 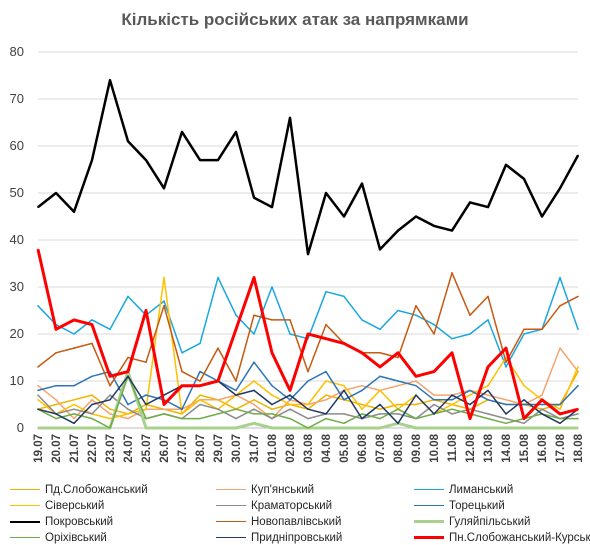 What do you see at coordinates (525, 447) in the screenshot?
I see `x-tick-label: 15.08` at bounding box center [525, 447].